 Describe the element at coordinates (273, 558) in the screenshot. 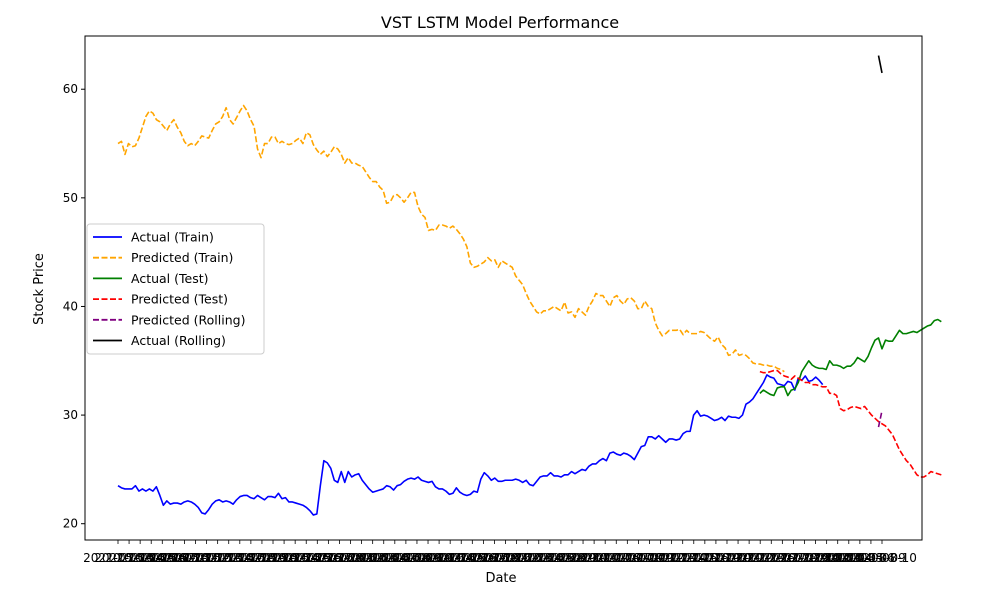

I see `x-tick-label: 2021-05-21` at that location.